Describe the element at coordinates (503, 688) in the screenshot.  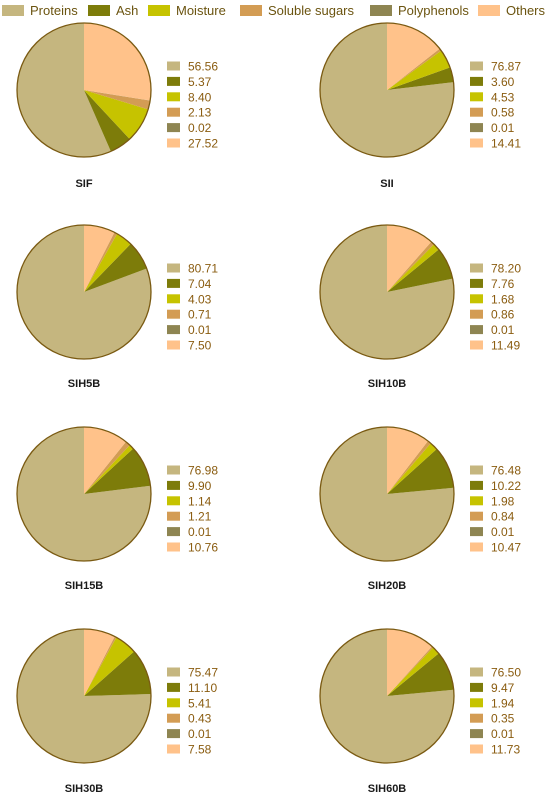
I see `value-label-sih60b-1: 9.47` at that location.